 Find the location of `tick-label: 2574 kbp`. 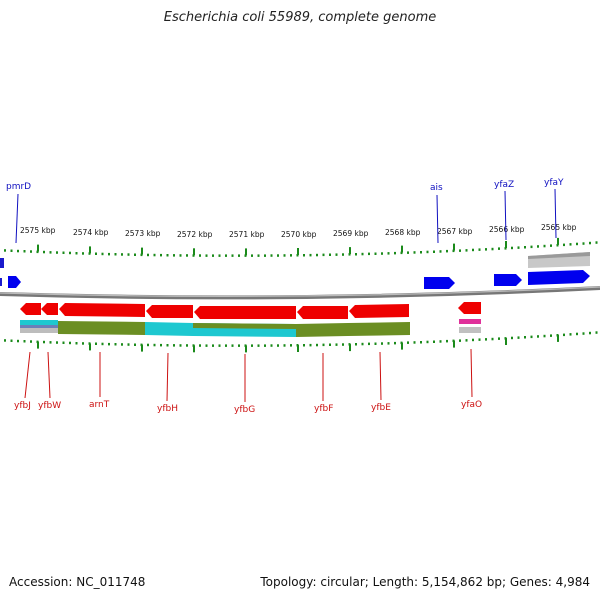

tick-label: 2574 kbp is located at coordinates (91, 232).